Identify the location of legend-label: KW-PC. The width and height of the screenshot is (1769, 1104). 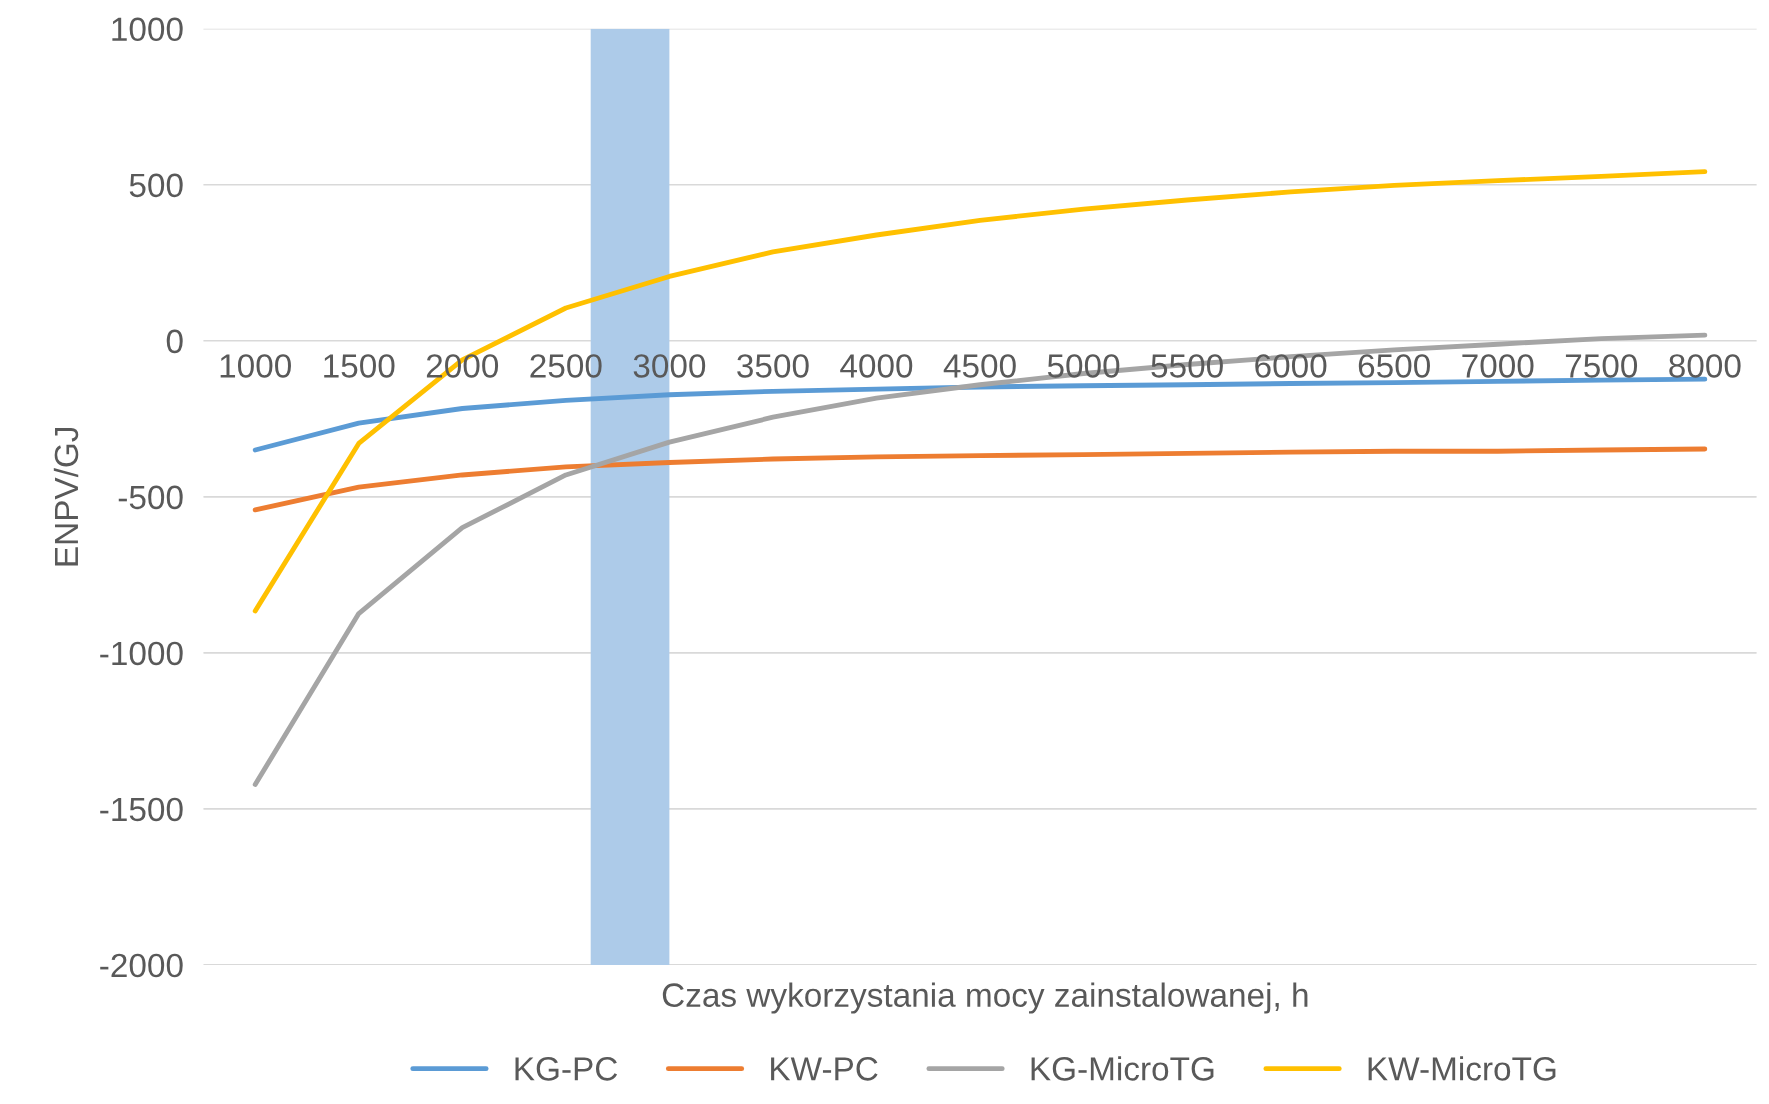
(824, 1069).